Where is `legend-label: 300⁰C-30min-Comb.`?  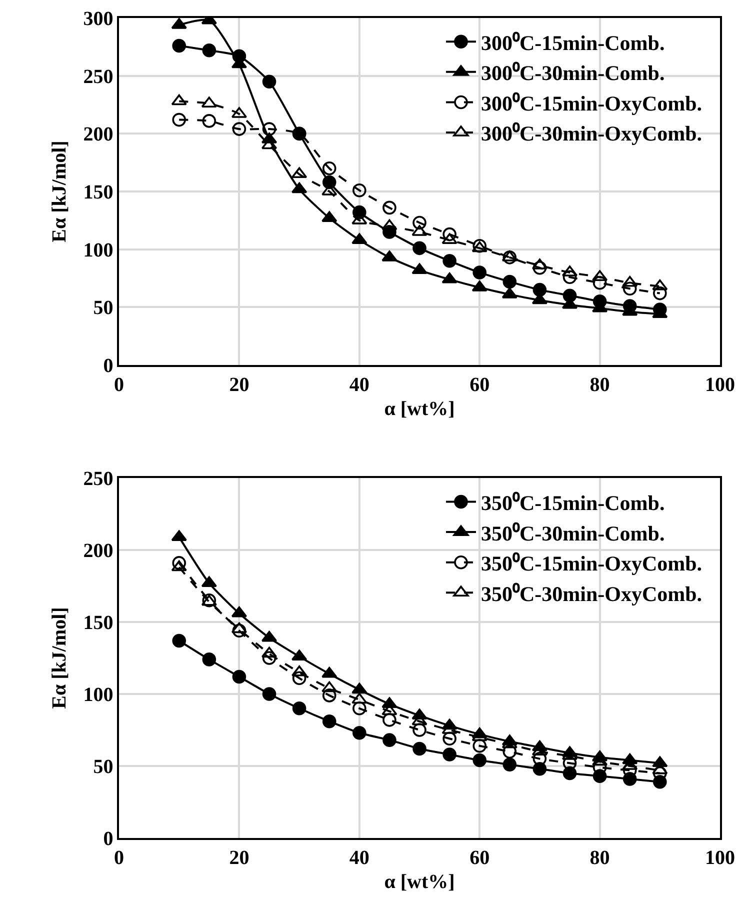
legend-label: 300⁰C-30min-Comb. is located at coordinates (572, 73).